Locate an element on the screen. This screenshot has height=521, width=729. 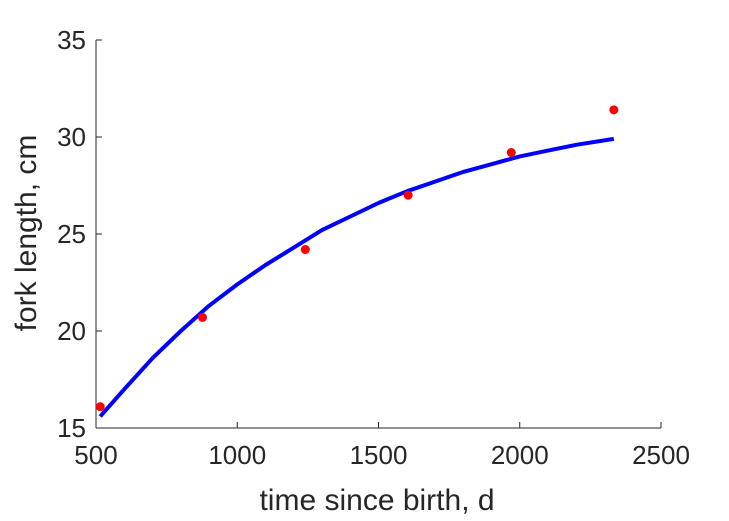
x-tick-label: 1000 is located at coordinates (237, 455).